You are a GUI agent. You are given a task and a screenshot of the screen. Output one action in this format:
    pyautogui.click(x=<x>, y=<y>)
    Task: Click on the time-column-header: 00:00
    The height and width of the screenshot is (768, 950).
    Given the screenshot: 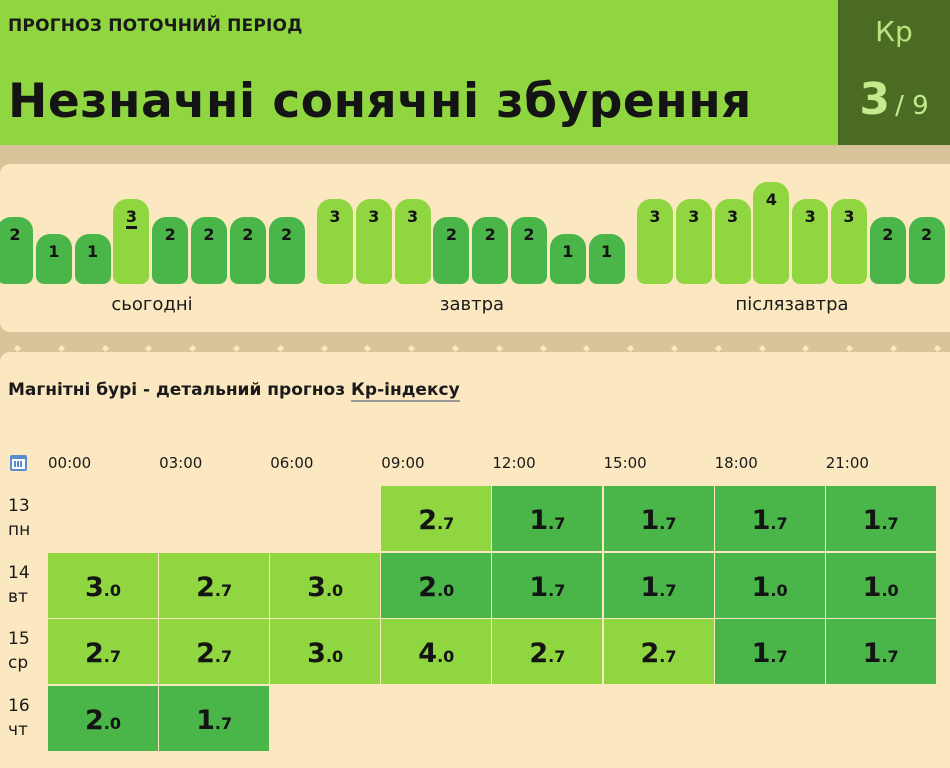 What is the action you would take?
    pyautogui.click(x=70, y=463)
    